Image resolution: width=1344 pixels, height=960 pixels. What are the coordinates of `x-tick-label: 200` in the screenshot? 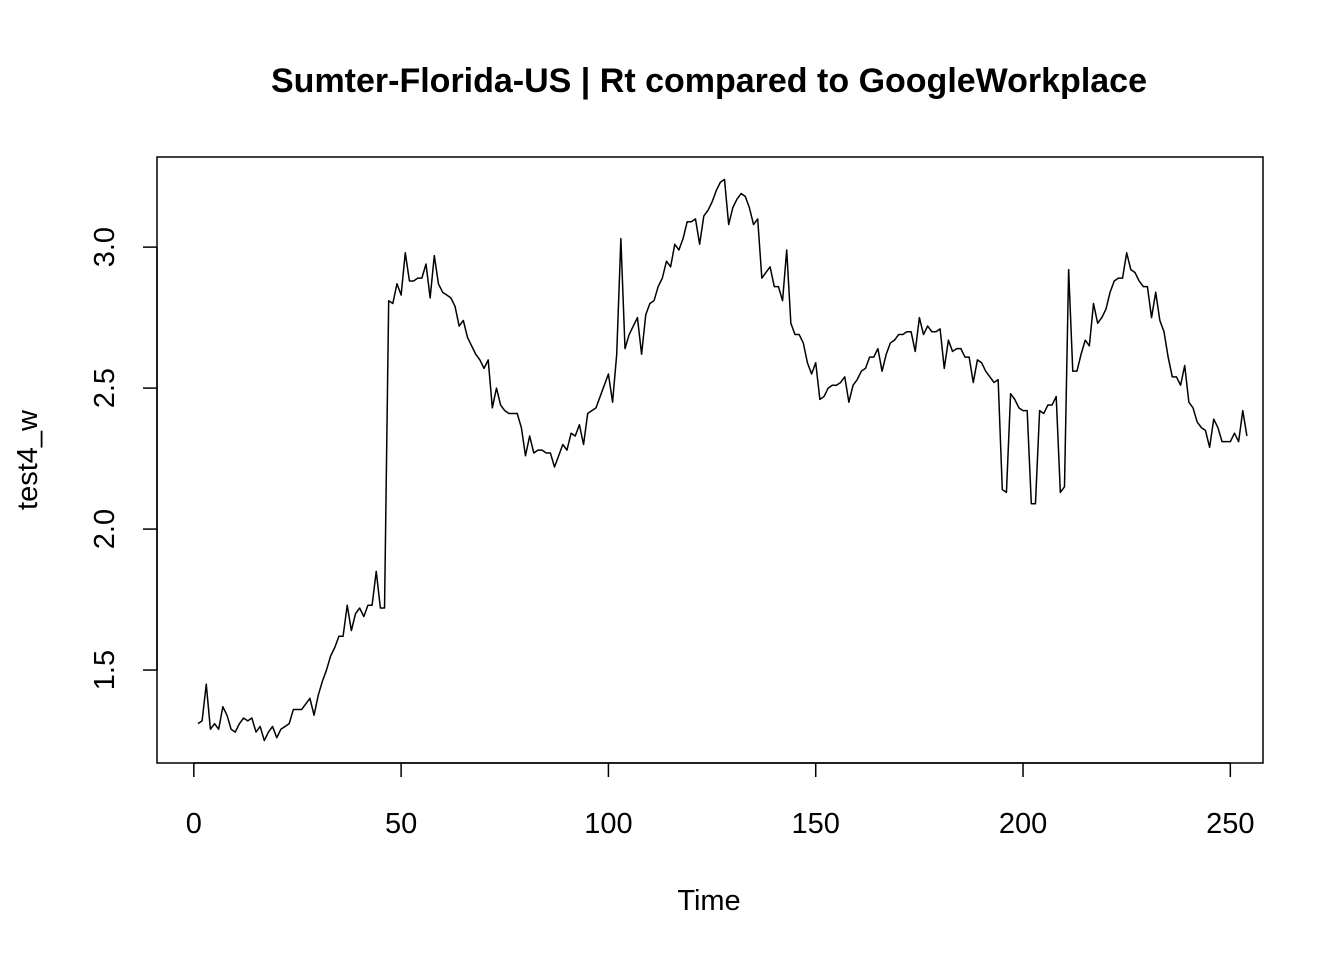 It's located at (1023, 824).